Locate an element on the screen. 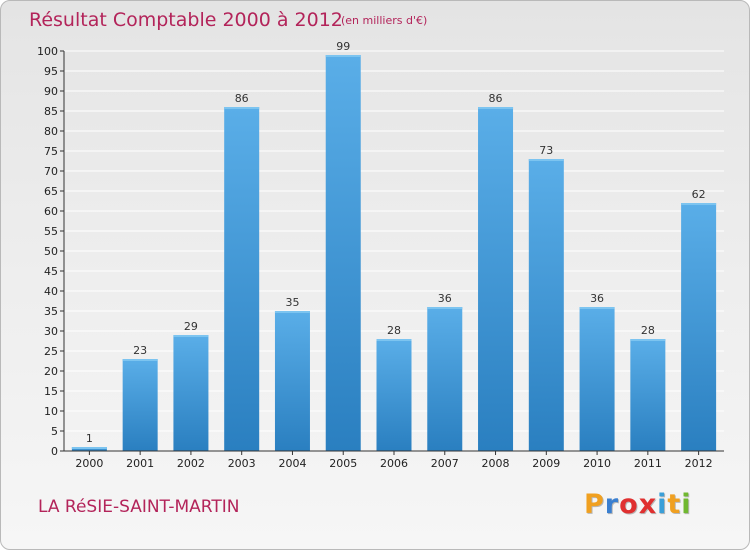  x-tick-label: 2012 is located at coordinates (699, 463).